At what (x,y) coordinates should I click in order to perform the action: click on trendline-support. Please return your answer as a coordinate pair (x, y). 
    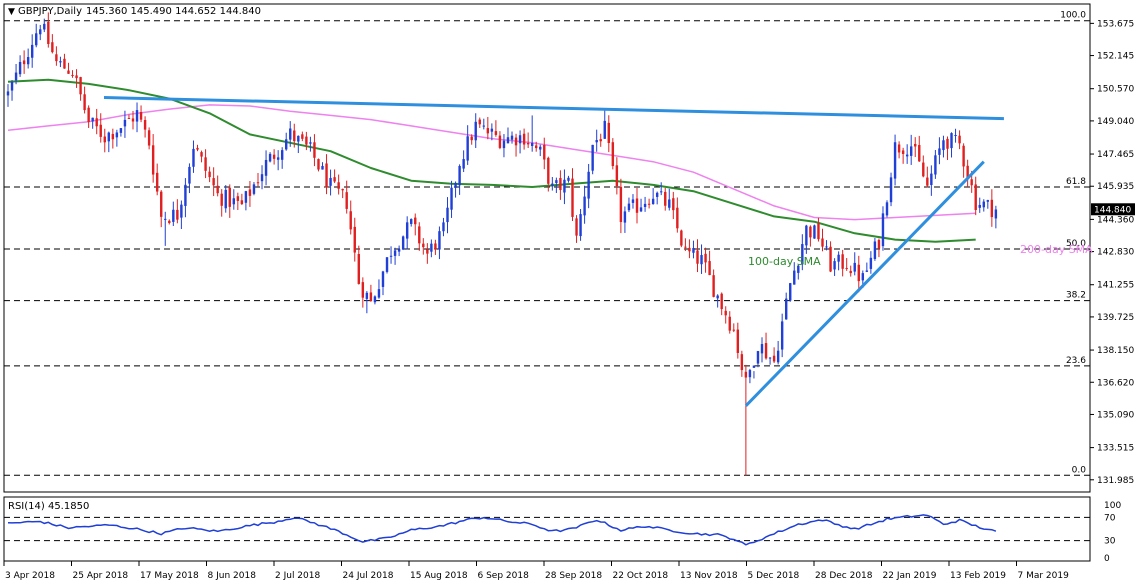
    Looking at the image, I should click on (864, 283).